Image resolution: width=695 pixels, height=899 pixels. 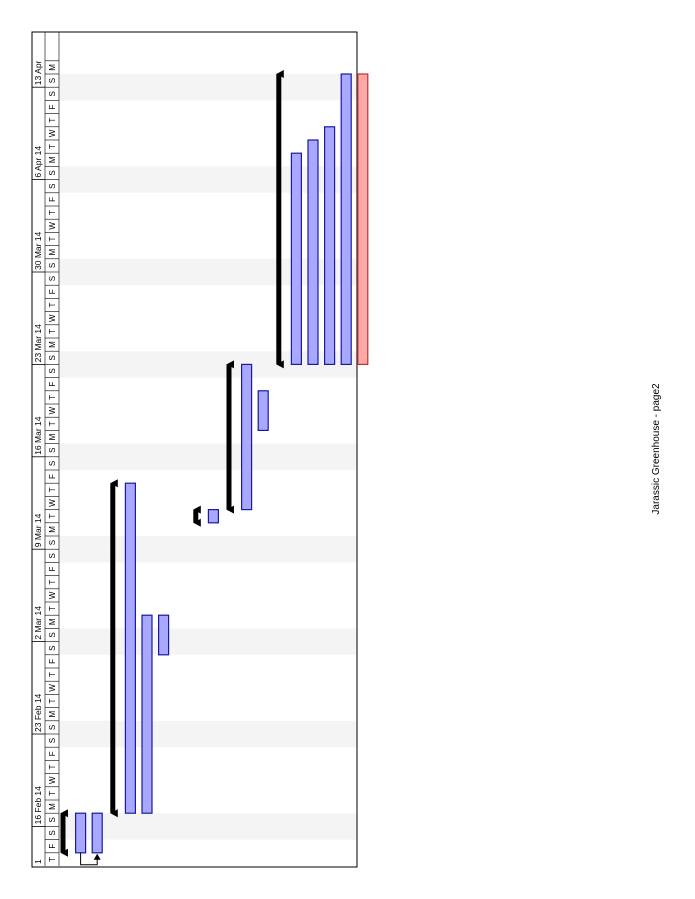 I want to click on week-label: 23 Mar 14, so click(x=38, y=343).